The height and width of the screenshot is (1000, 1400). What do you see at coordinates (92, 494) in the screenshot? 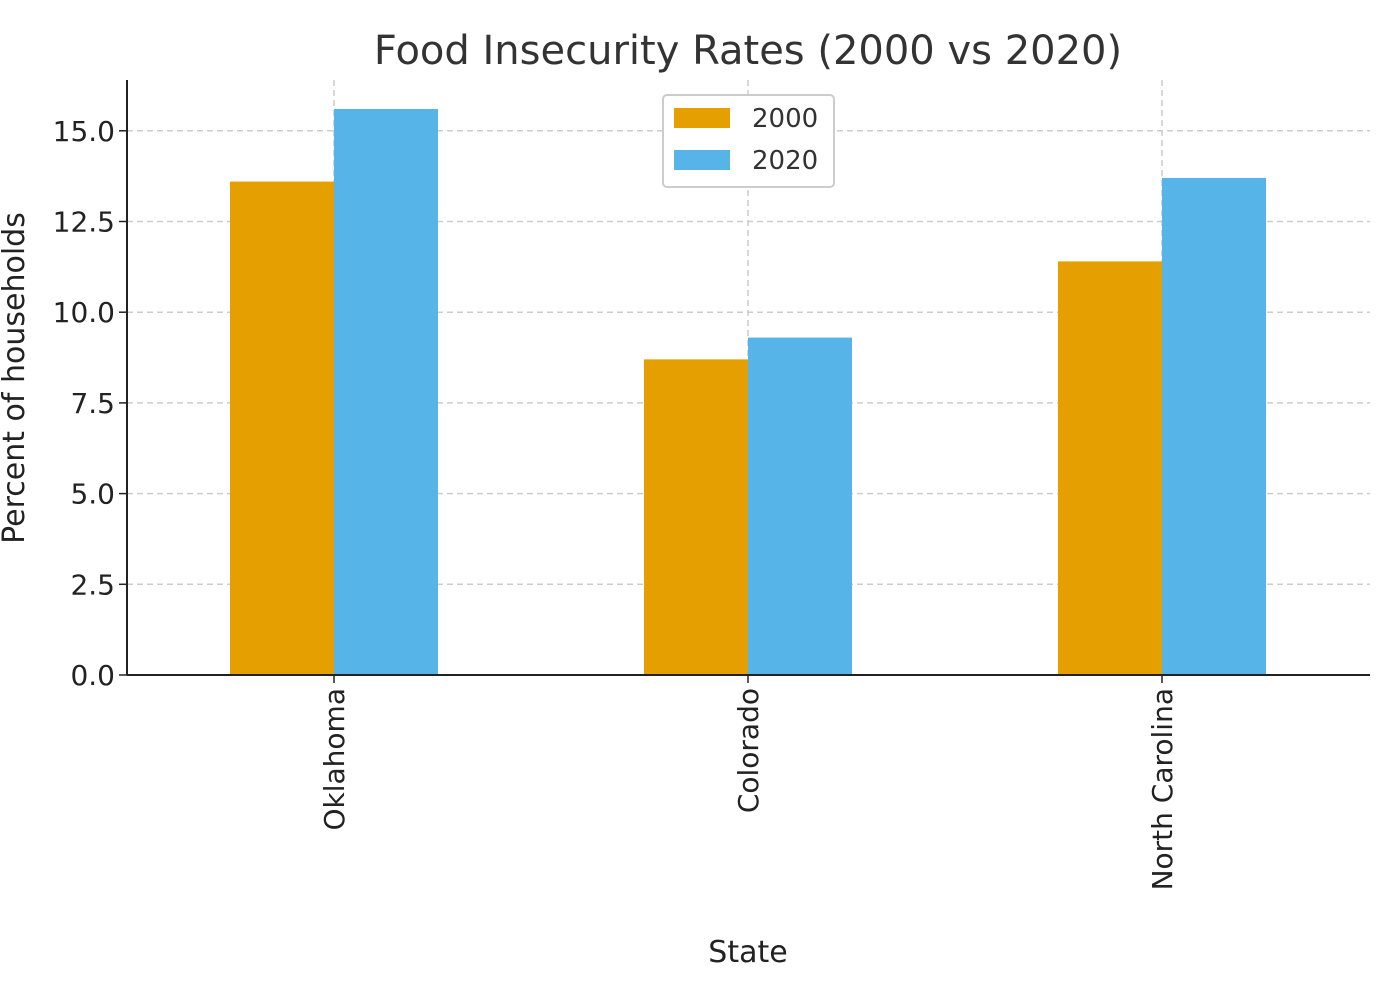
I see `y-tick-label: 5.0` at bounding box center [92, 494].